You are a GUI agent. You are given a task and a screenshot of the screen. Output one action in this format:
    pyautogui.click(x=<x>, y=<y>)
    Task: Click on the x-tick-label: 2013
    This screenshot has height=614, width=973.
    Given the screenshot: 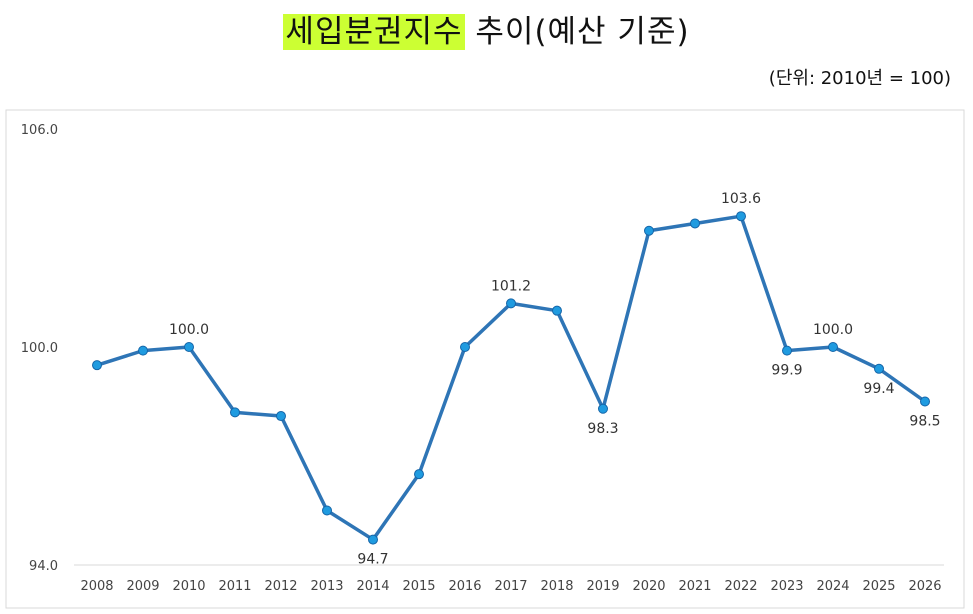 What is the action you would take?
    pyautogui.click(x=326, y=586)
    